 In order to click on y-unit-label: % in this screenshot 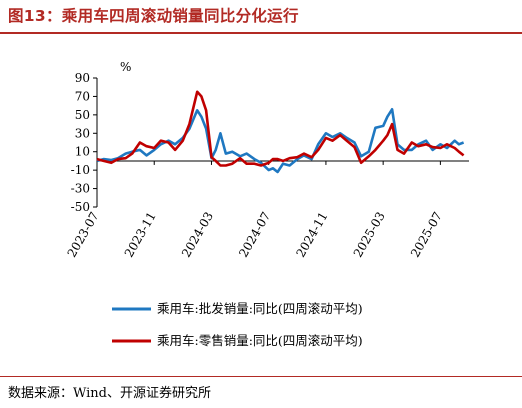, I will do `click(125, 67)`.